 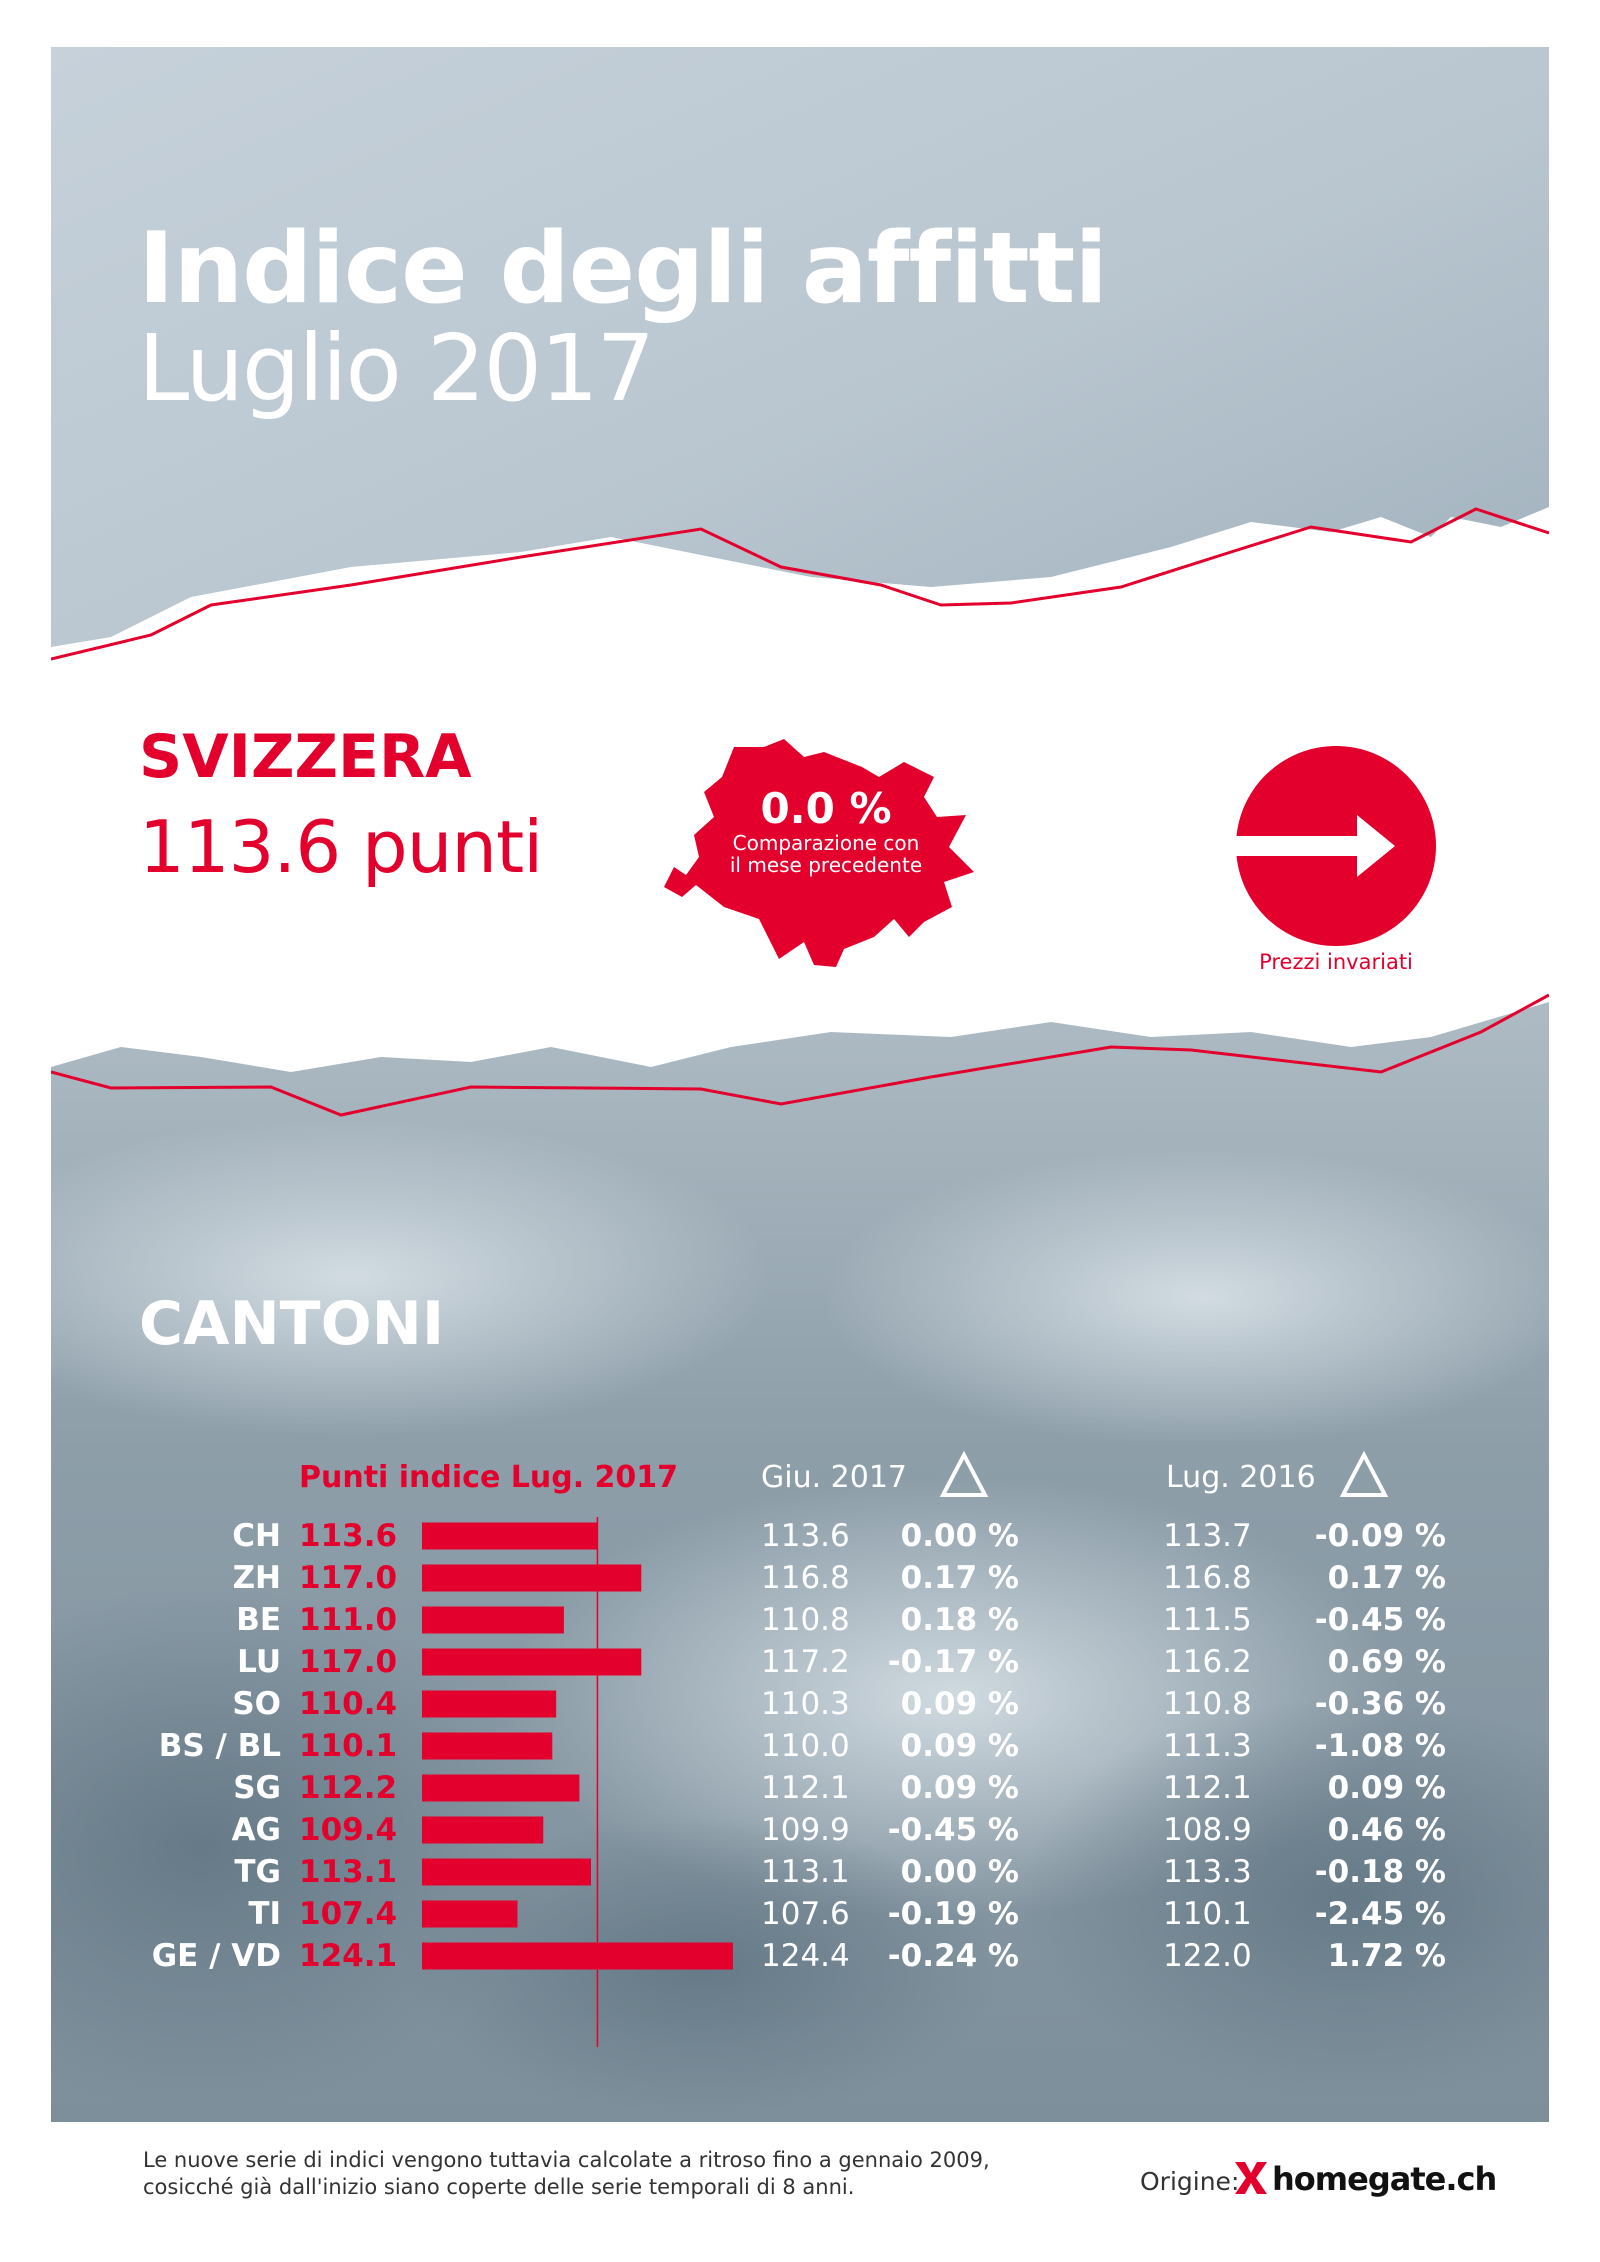 What do you see at coordinates (348, 1914) in the screenshot?
I see `index-value: 107.4` at bounding box center [348, 1914].